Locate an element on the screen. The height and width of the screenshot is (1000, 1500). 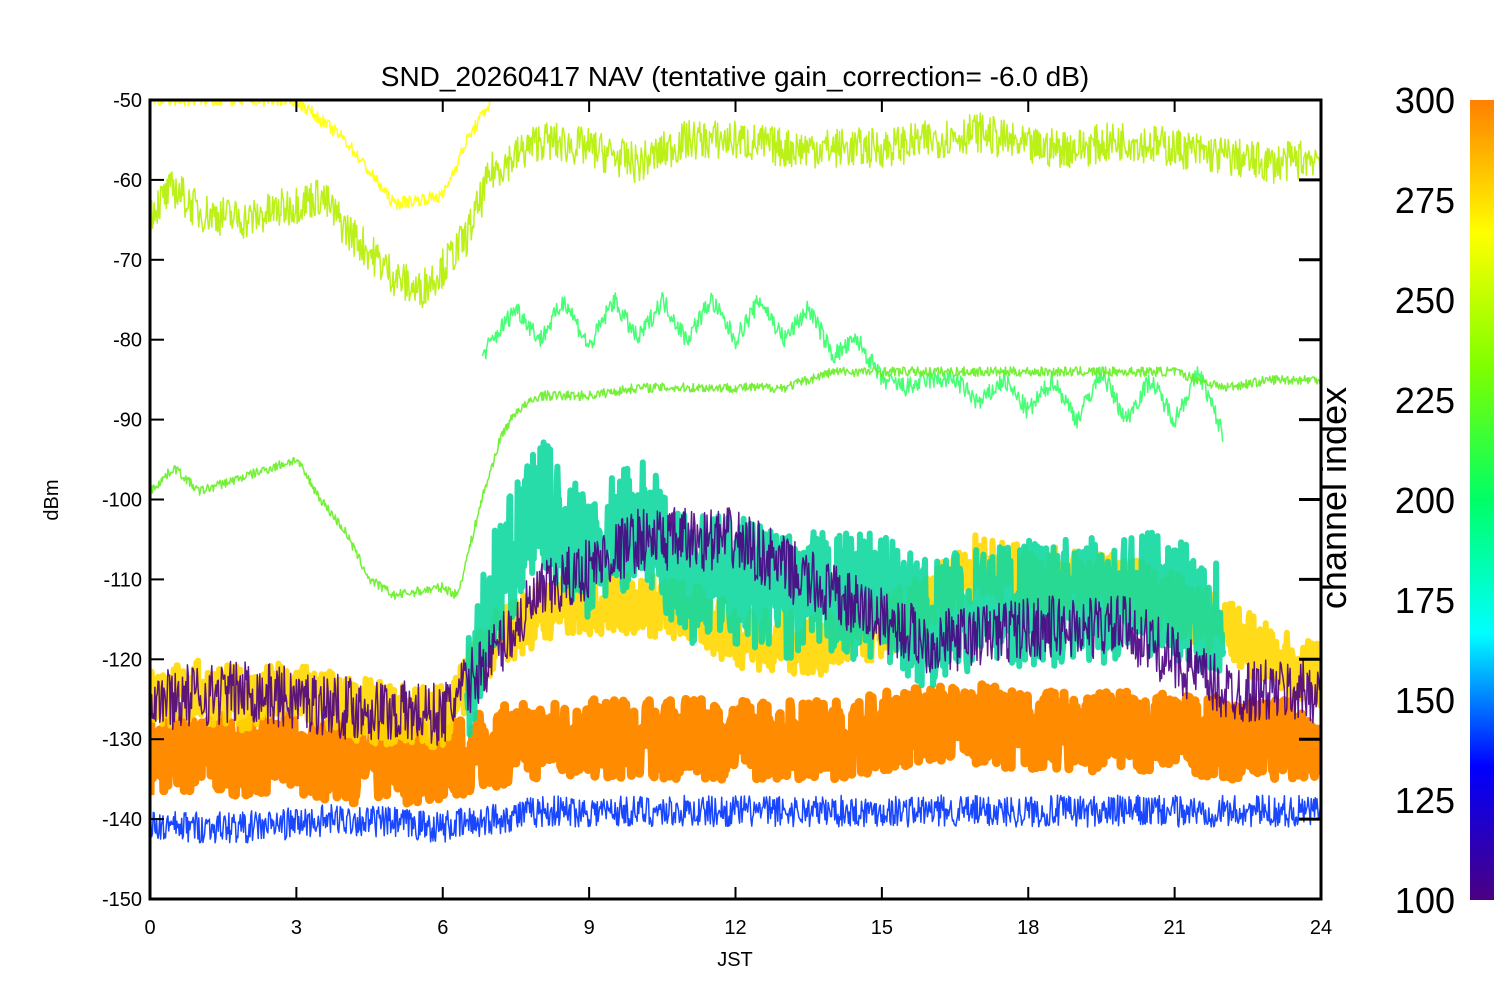
x-tick-label-6: 18 is located at coordinates (1028, 928).